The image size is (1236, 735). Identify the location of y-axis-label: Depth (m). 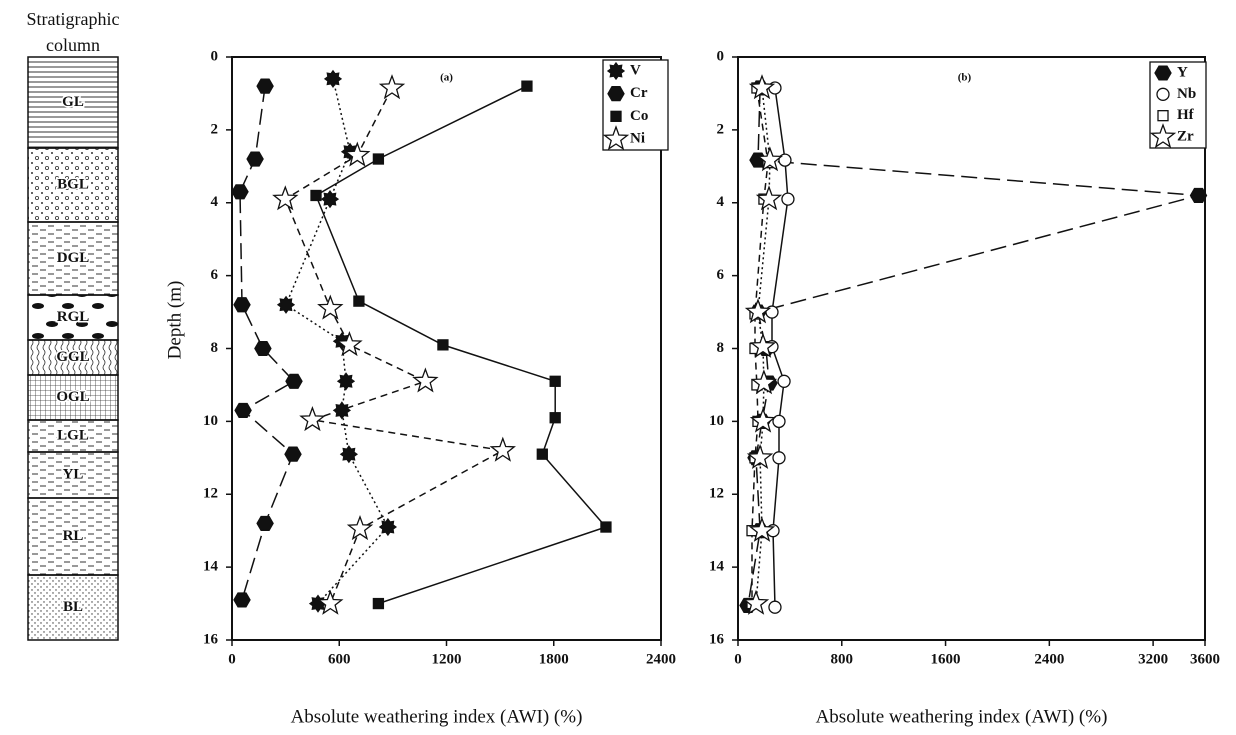
(174, 320).